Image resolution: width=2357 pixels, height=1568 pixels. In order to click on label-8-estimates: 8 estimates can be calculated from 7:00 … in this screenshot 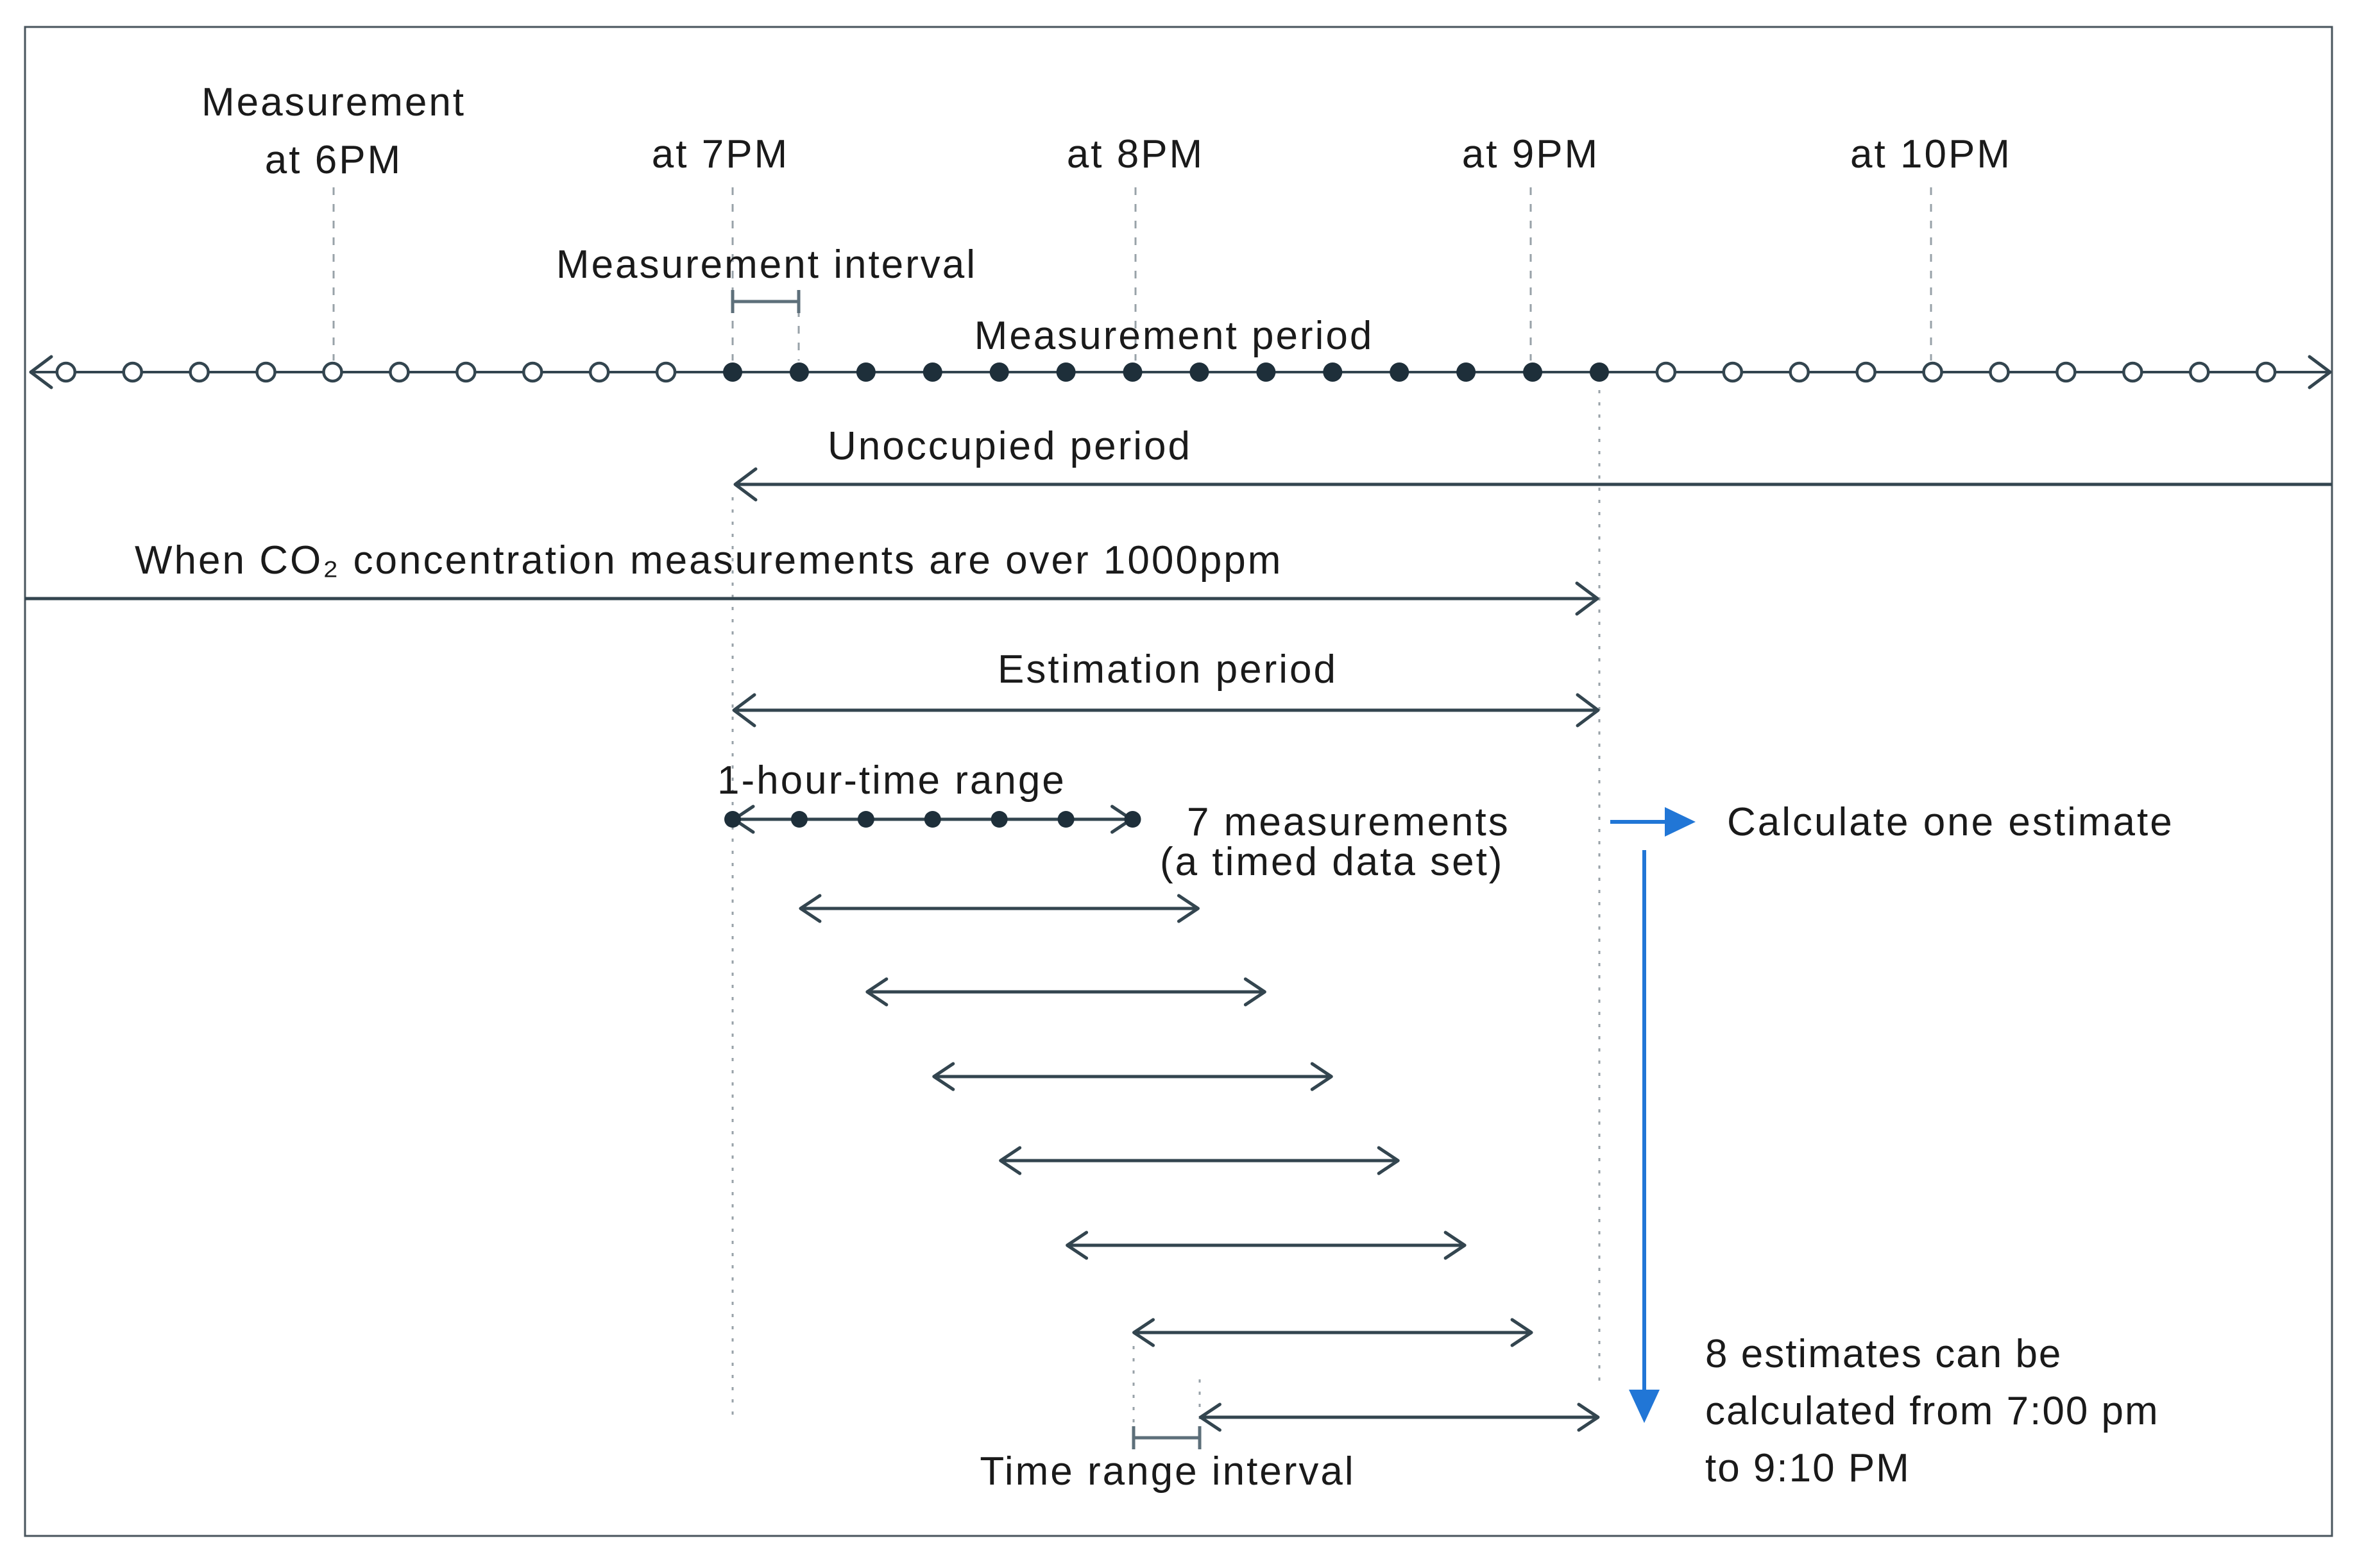, I will do `click(1932, 1411)`.